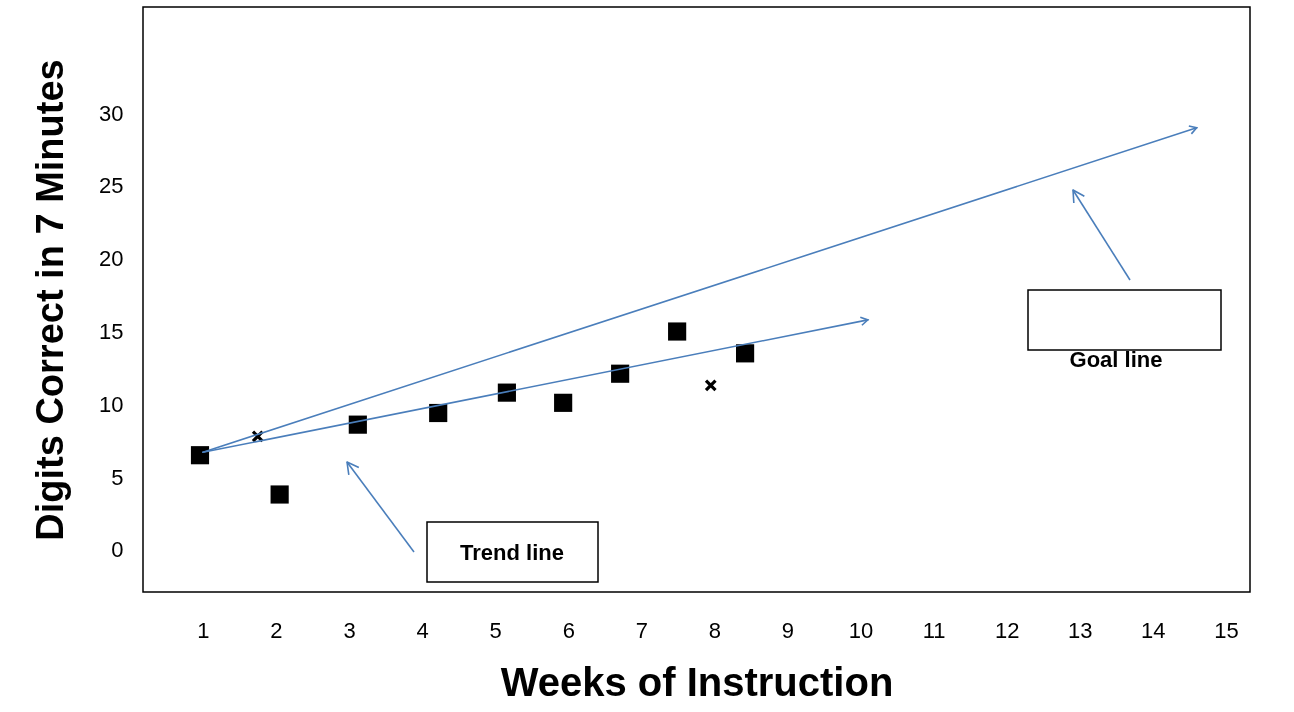 Image resolution: width=1294 pixels, height=712 pixels. What do you see at coordinates (861, 630) in the screenshot?
I see `x-tick-label: 10` at bounding box center [861, 630].